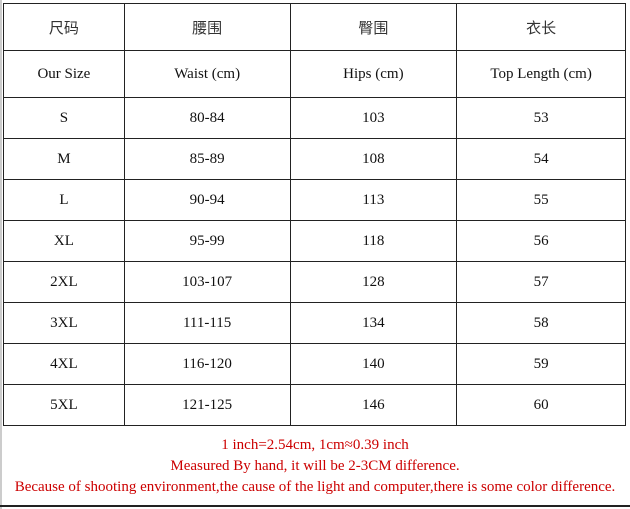 The image size is (630, 509). I want to click on table-cell: 121-125, so click(207, 405).